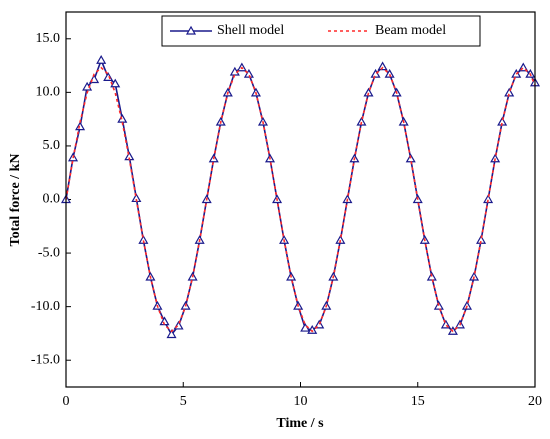 Image resolution: width=550 pixels, height=439 pixels. Describe the element at coordinates (49, 252) in the screenshot. I see `y-tick-label: -5.0` at that location.